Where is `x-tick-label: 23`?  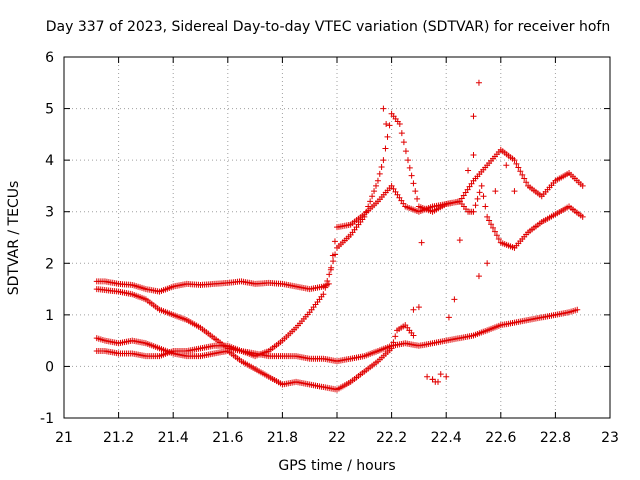 x-tick-label: 23 is located at coordinates (610, 438).